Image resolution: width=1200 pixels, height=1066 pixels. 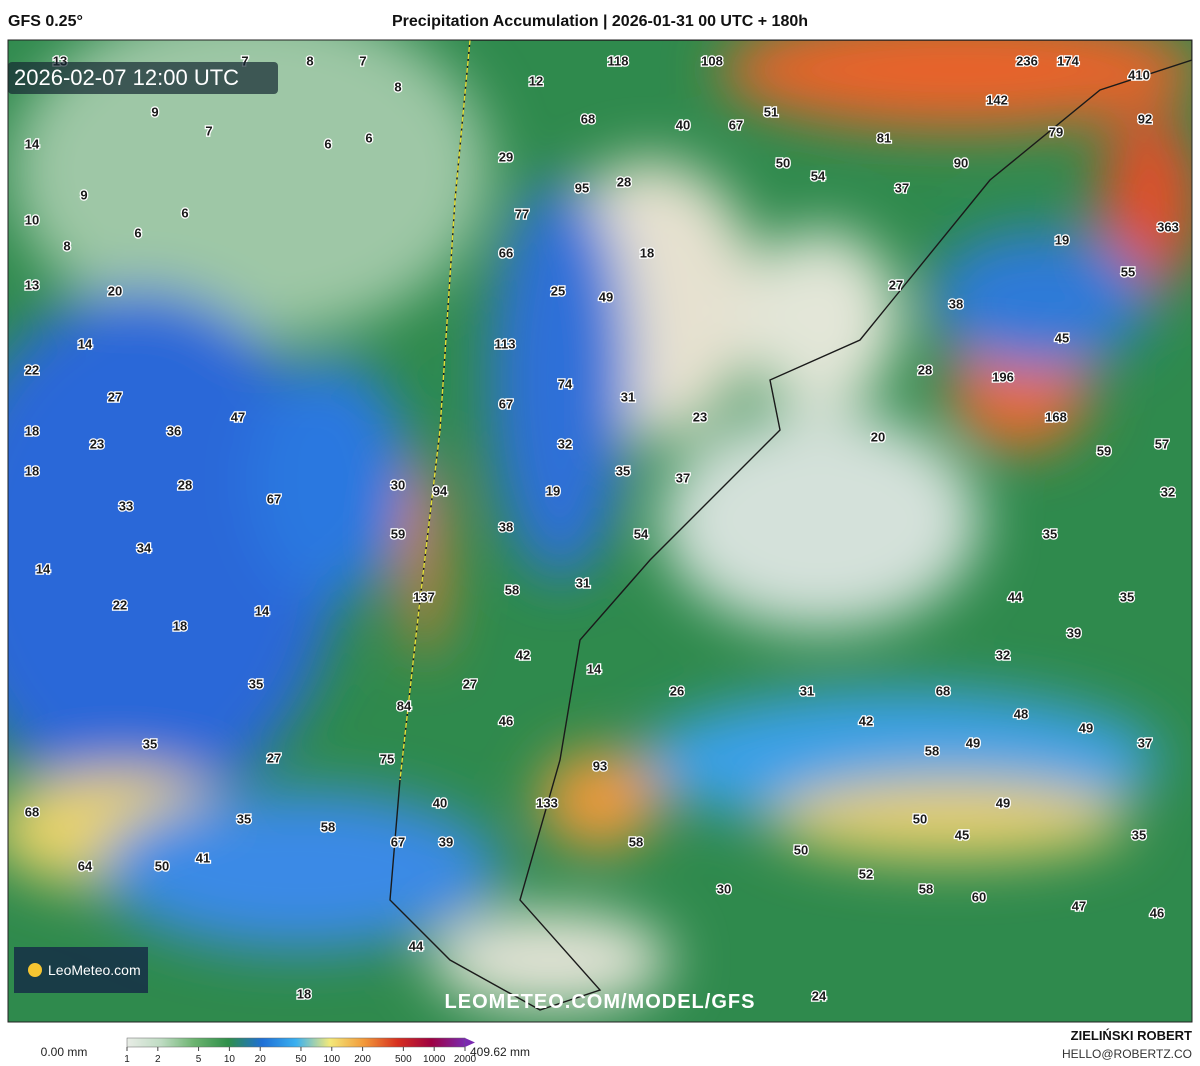 I want to click on colorbar-tick-label: 2000, so click(x=465, y=1059).